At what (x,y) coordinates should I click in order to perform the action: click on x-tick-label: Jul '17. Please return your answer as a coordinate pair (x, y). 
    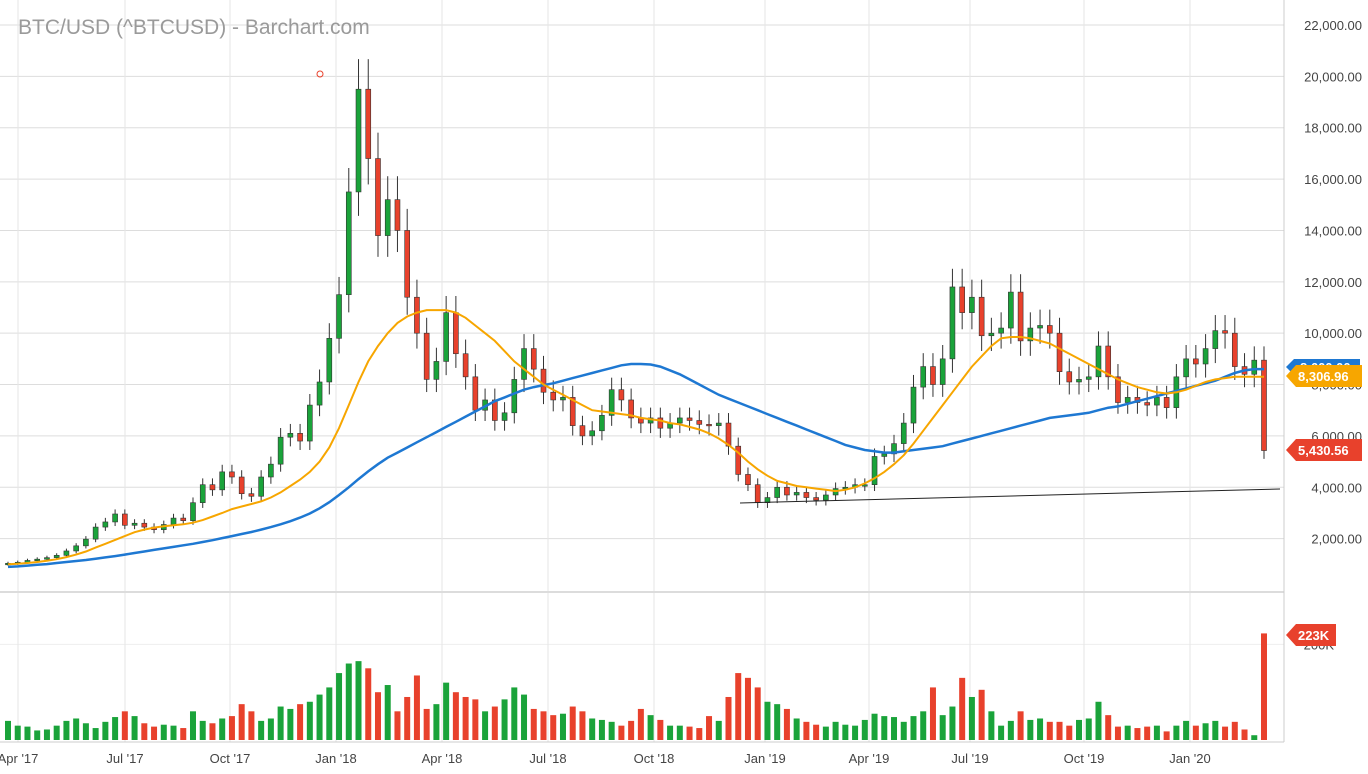
    Looking at the image, I should click on (124, 758).